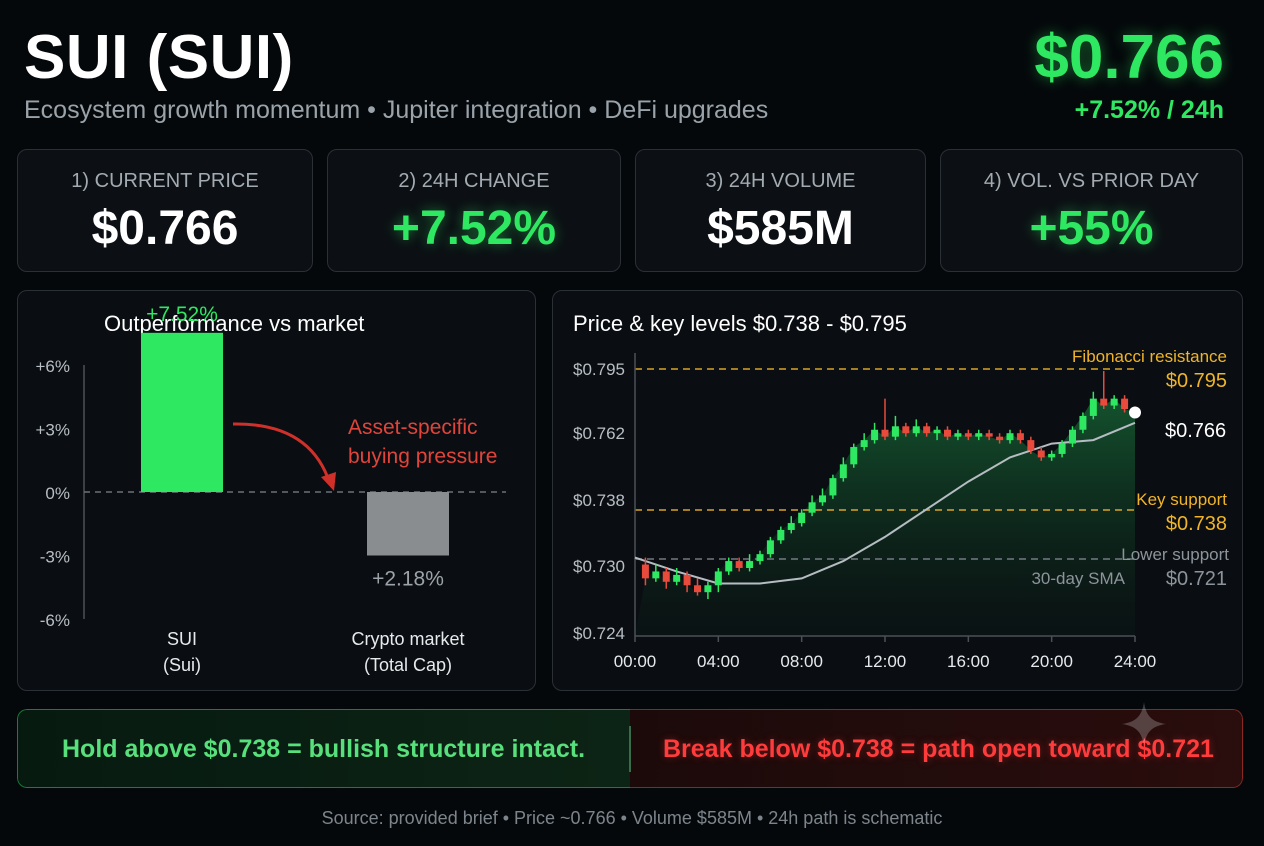  I want to click on card-current-price: 1) CURRENT PRICE $0.766, so click(165, 210).